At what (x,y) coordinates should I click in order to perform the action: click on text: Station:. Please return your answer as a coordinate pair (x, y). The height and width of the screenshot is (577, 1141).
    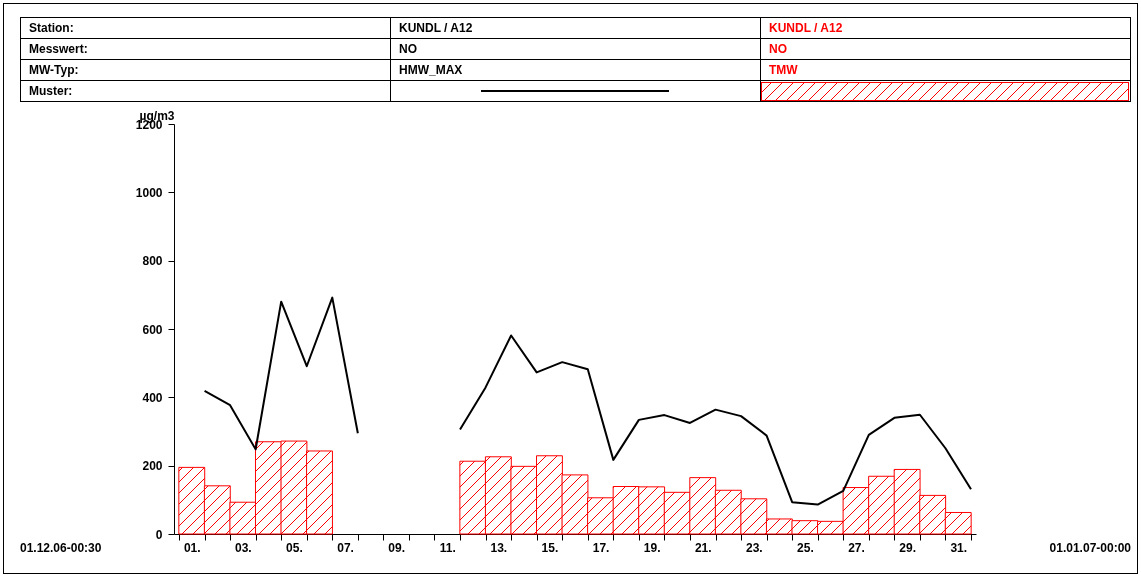
    Looking at the image, I should click on (205, 28).